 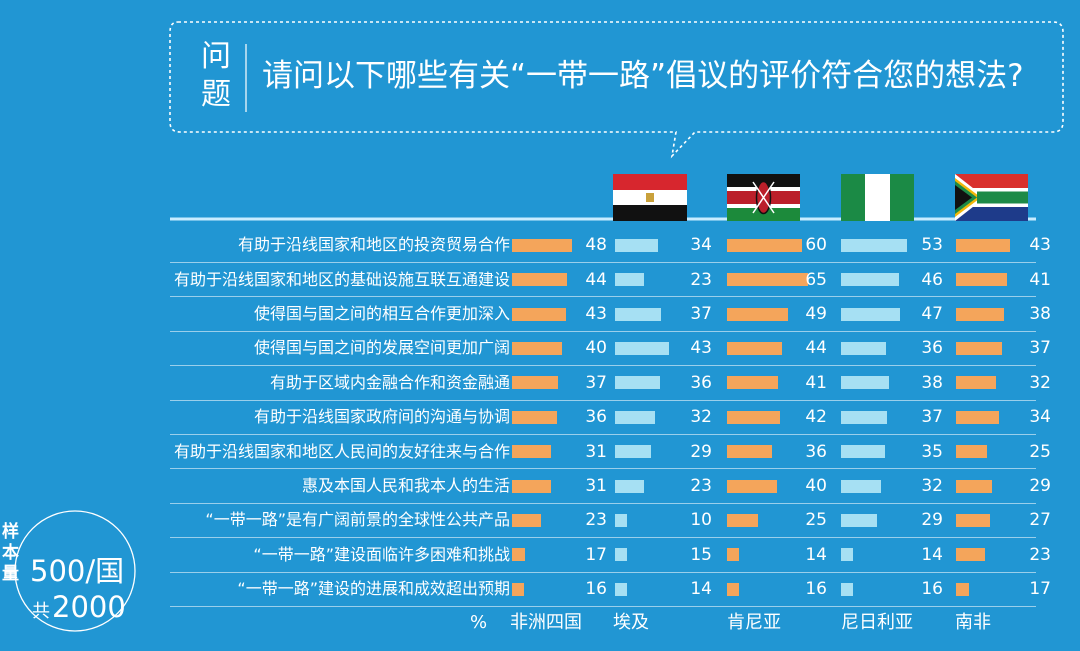 What do you see at coordinates (816, 348) in the screenshot?
I see `value-label-kenya: 44` at bounding box center [816, 348].